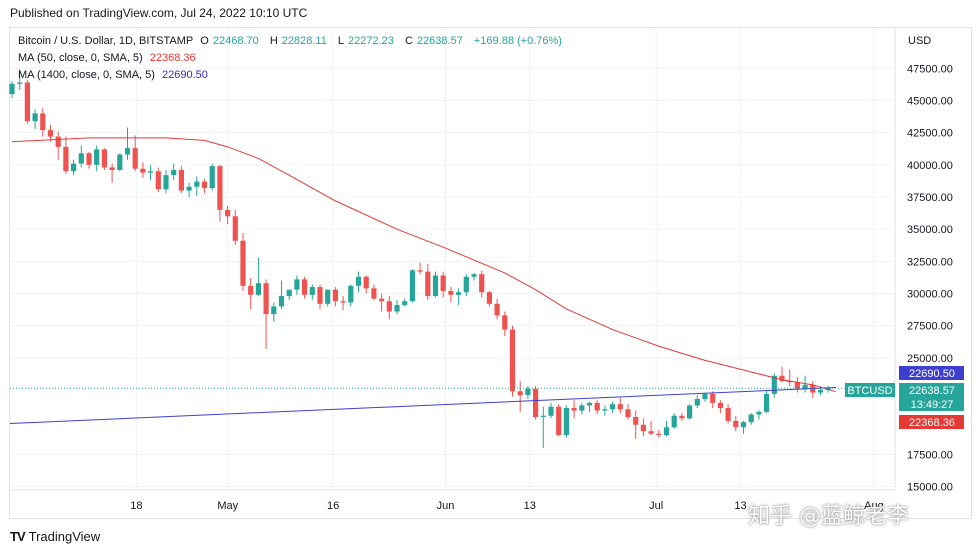 This screenshot has height=555, width=979. I want to click on close-value: C 22638.57, so click(433, 41).